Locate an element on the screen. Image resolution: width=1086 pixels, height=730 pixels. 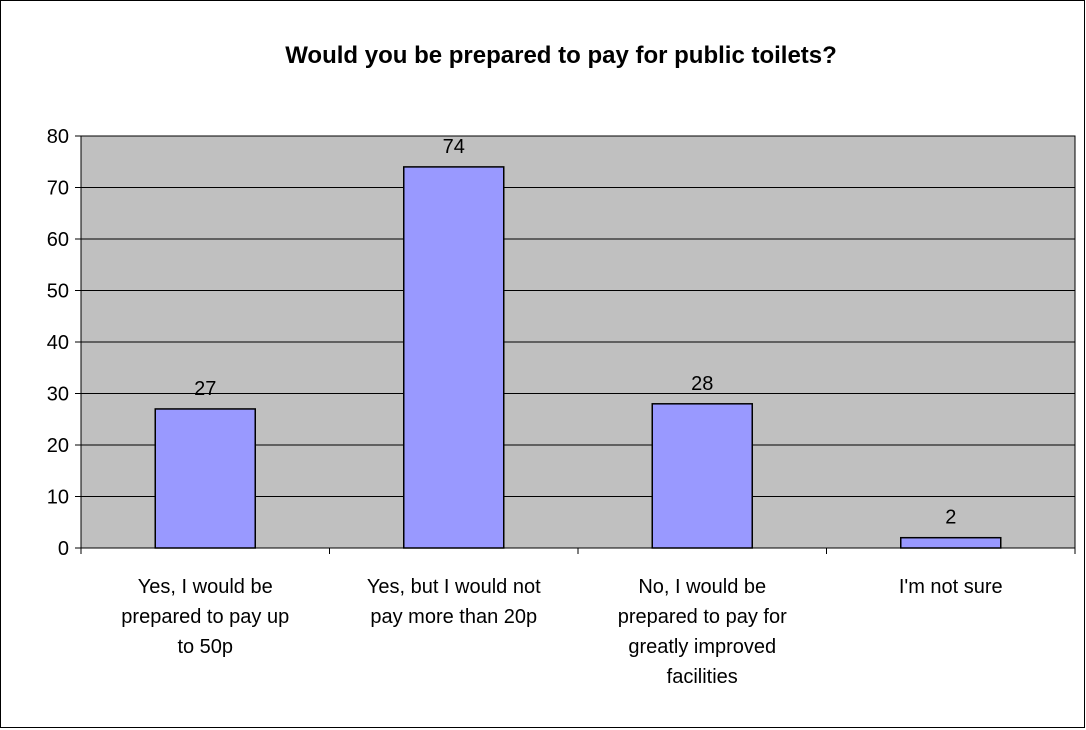
y-tick-label: 10 is located at coordinates (58, 498).